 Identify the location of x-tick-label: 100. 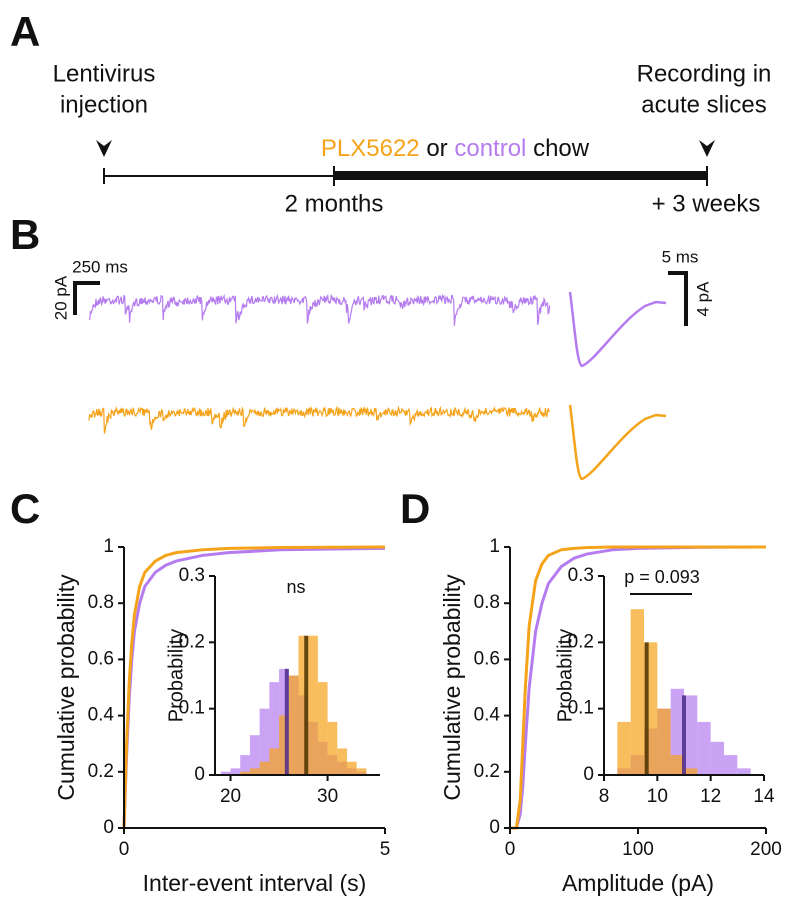
(638, 849).